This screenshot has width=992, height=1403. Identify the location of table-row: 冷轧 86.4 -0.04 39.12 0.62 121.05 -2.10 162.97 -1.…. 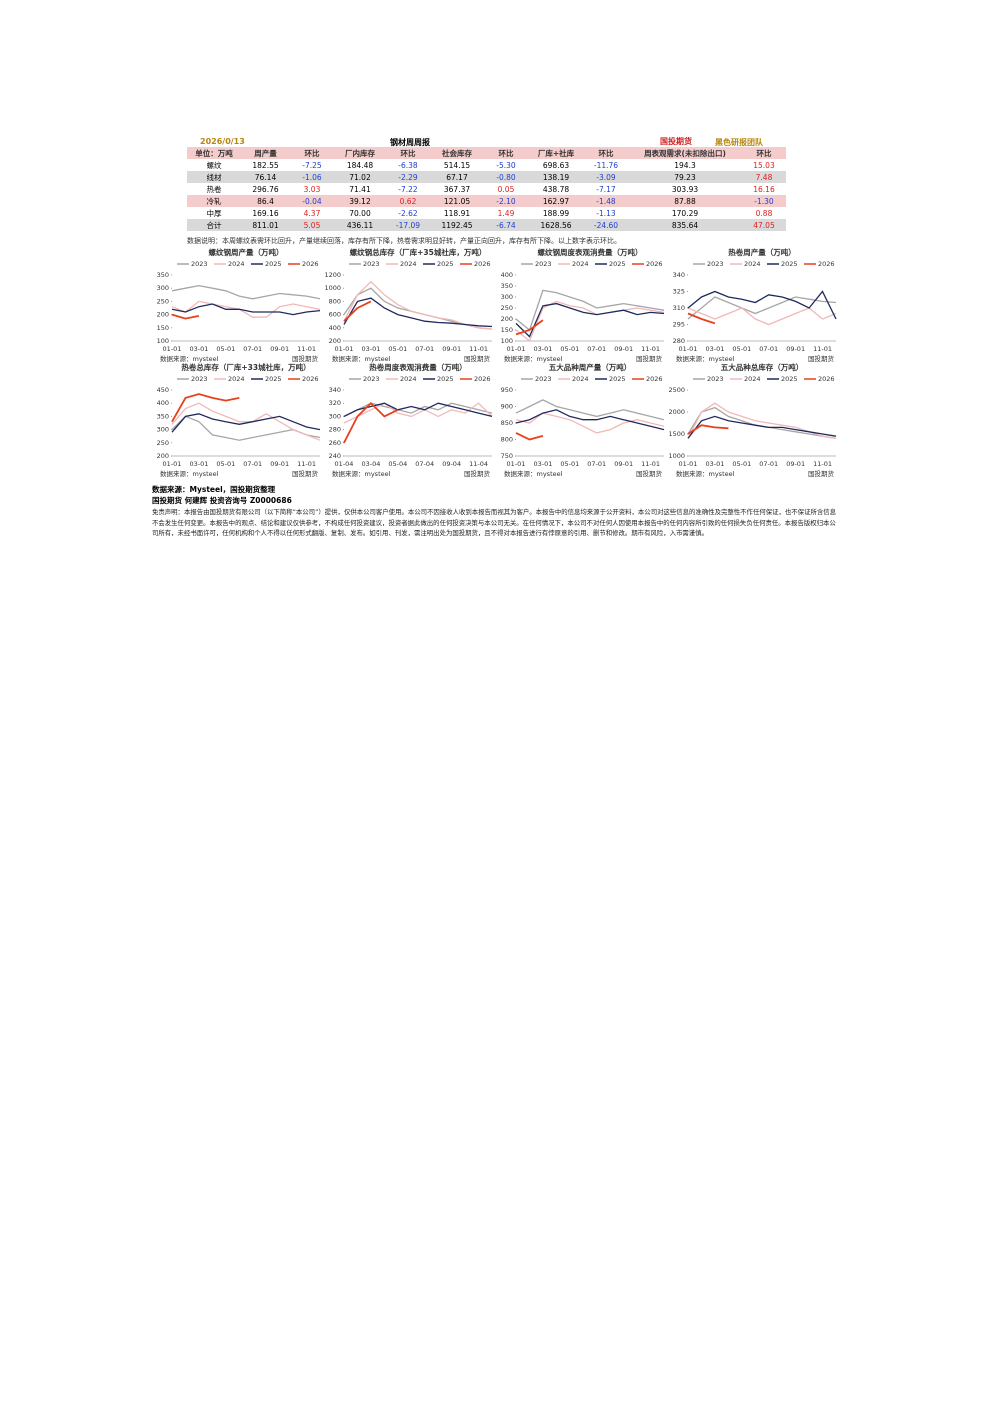
(486, 201).